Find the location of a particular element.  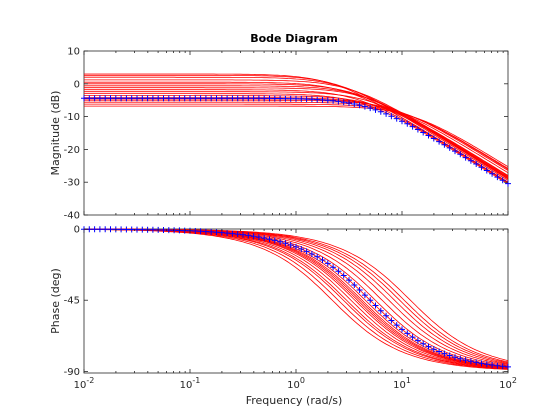

x-tick-label: 10⁻¹ is located at coordinates (190, 383).